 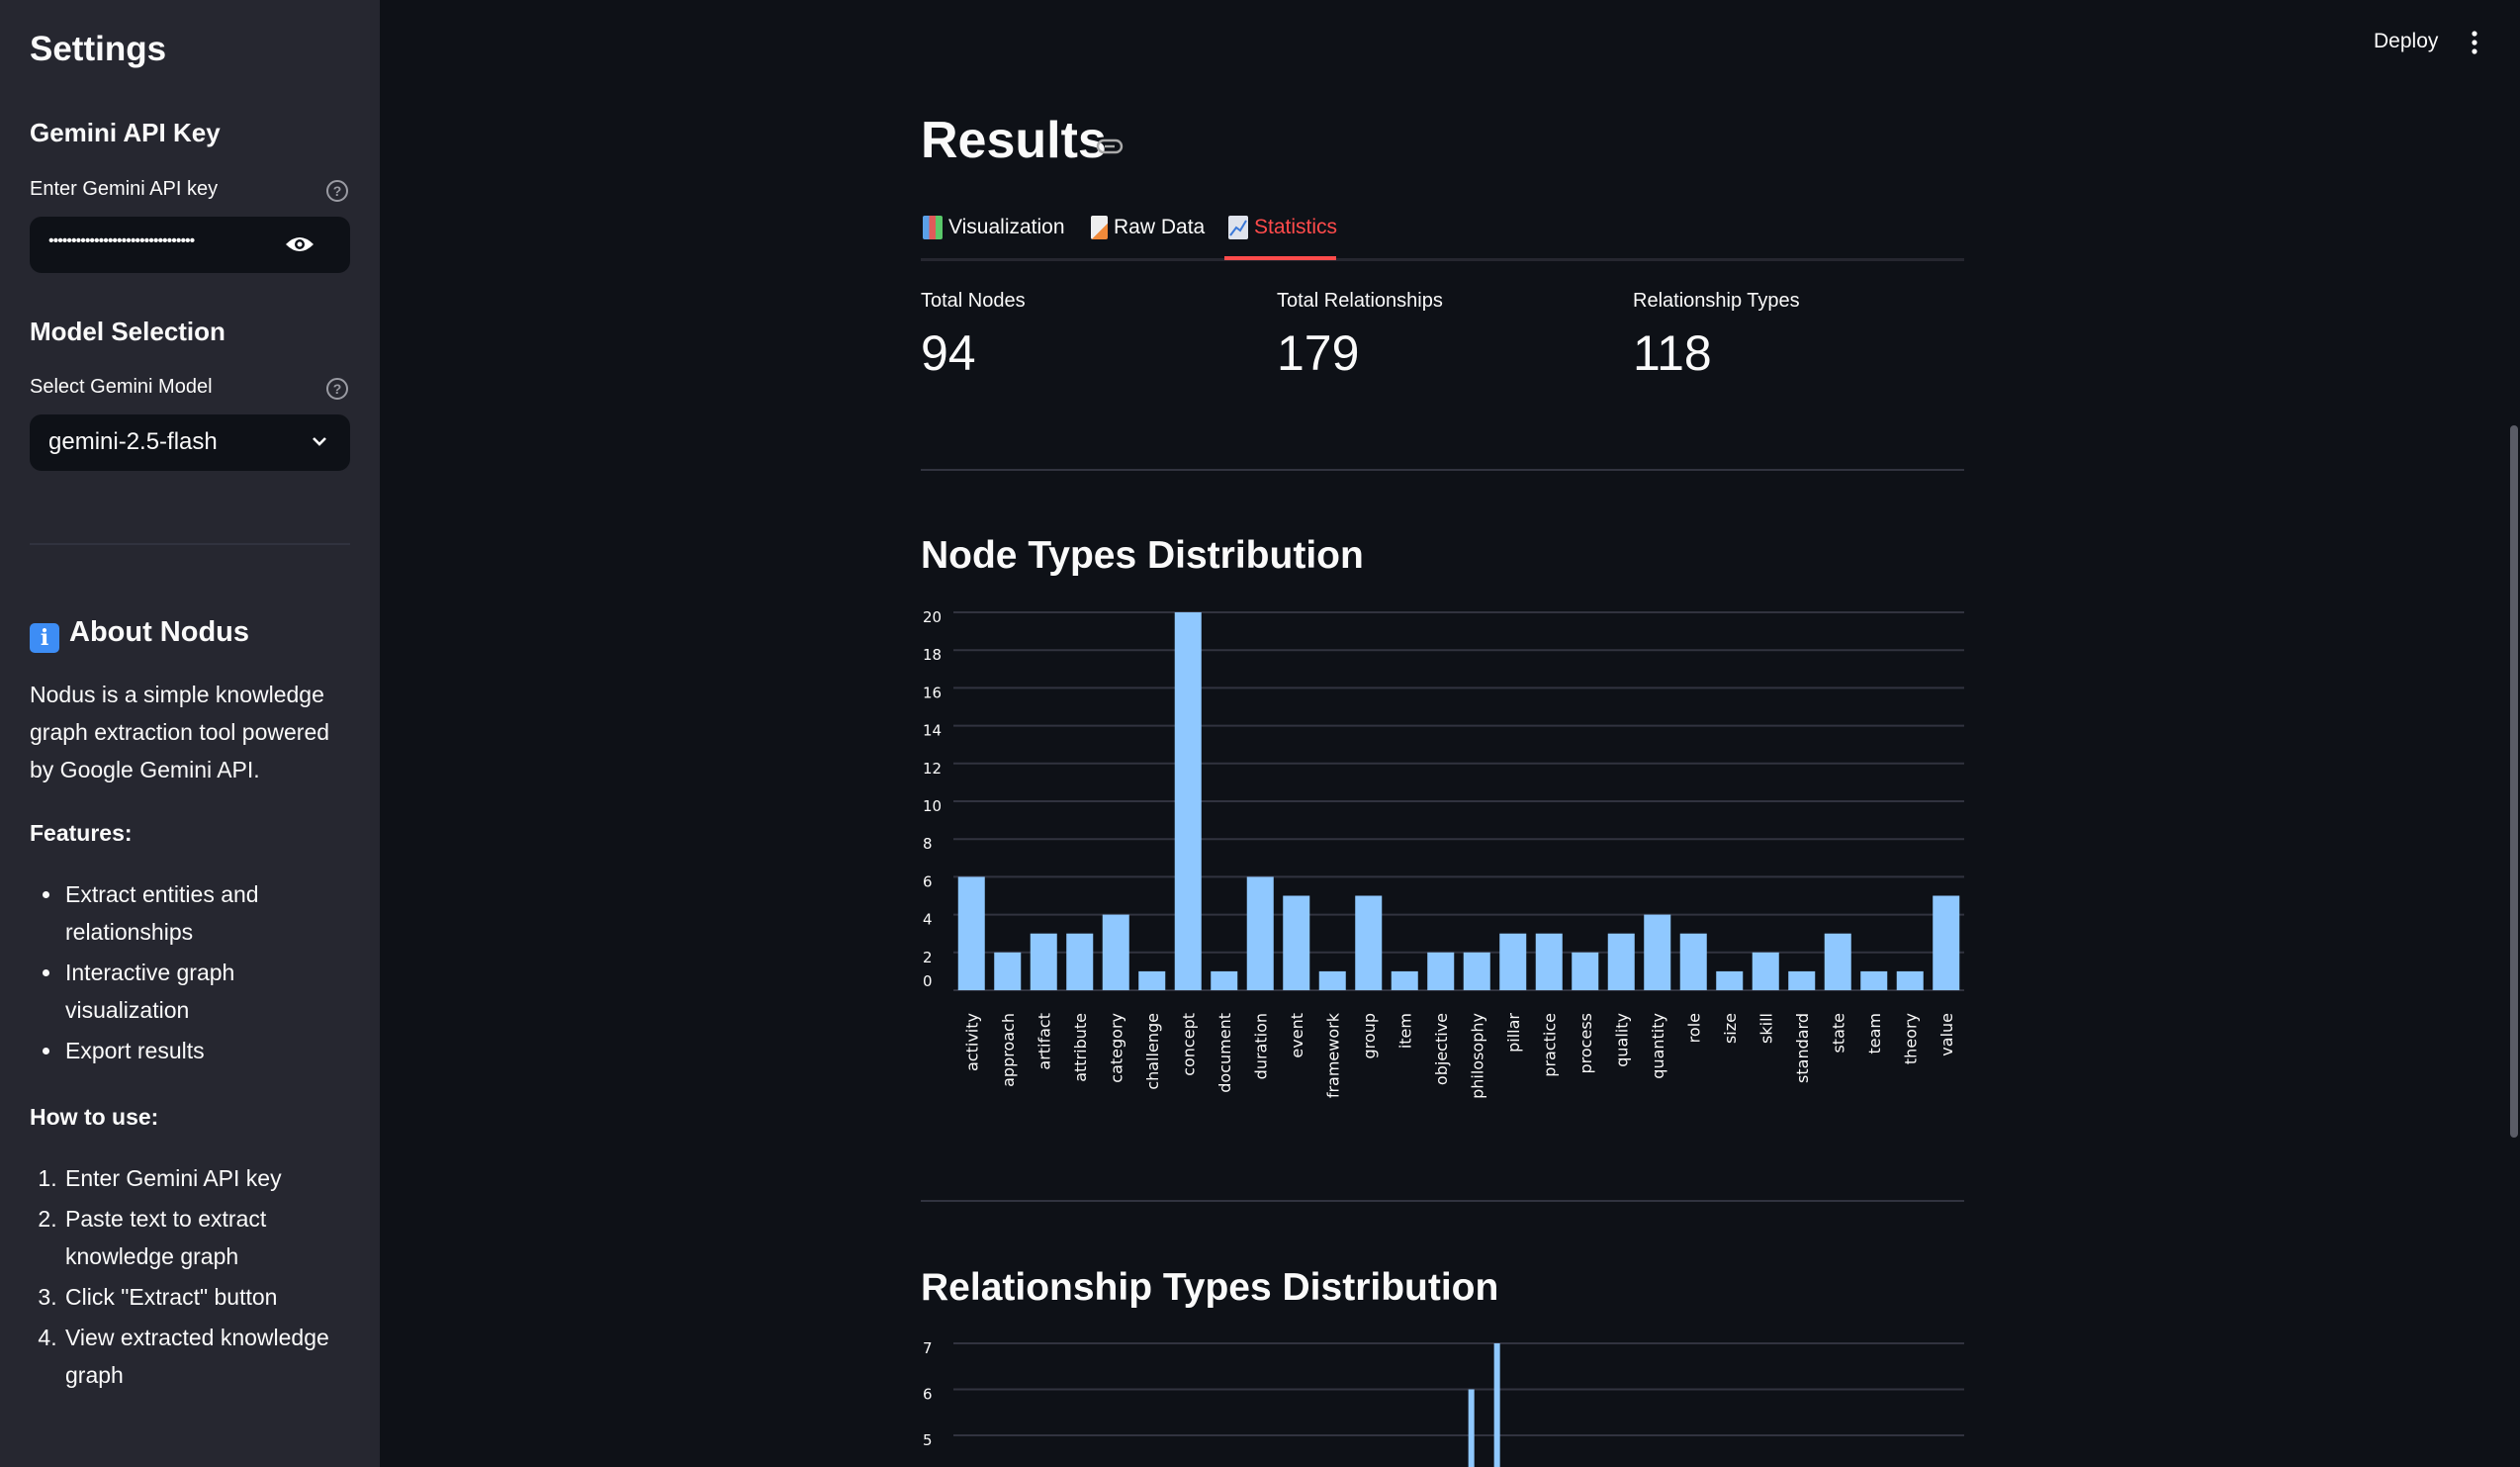 What do you see at coordinates (1404, 980) in the screenshot?
I see `bar-item` at bounding box center [1404, 980].